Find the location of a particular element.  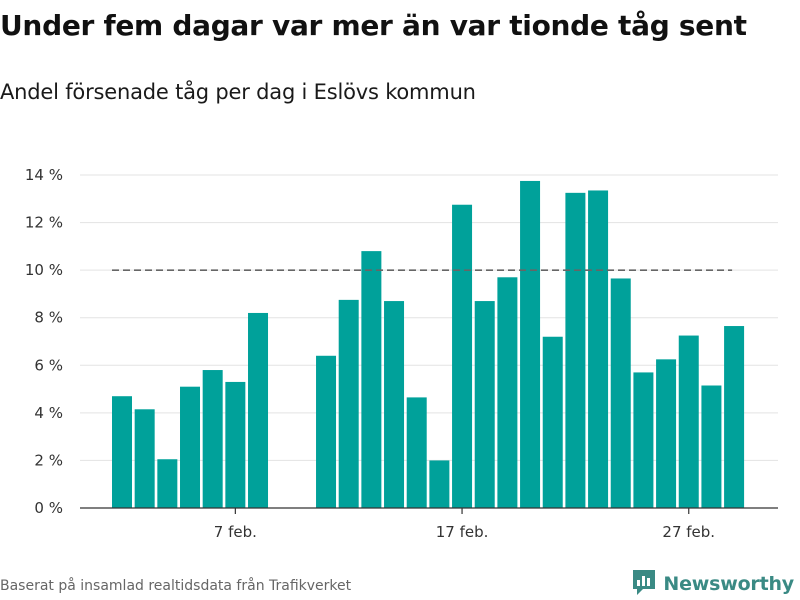

y-tick-label: 0 % is located at coordinates (48, 508).